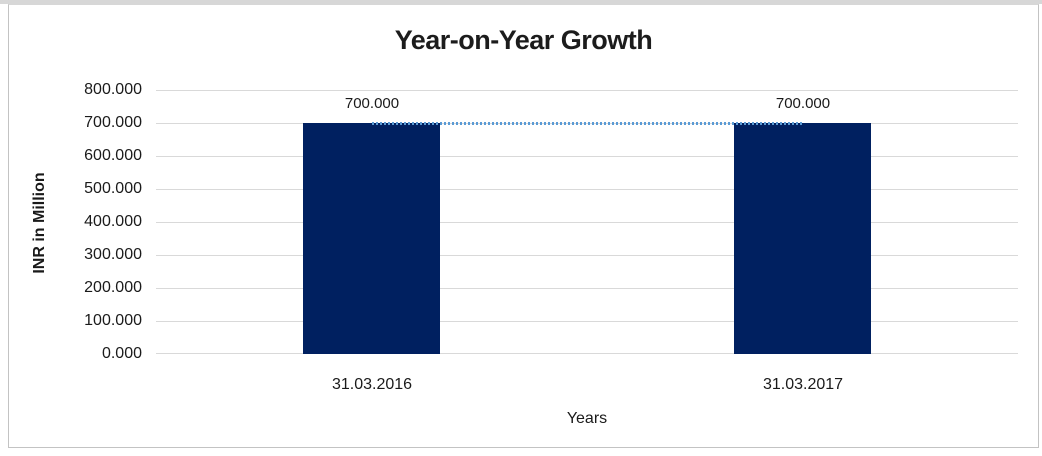 This screenshot has height=456, width=1042. Describe the element at coordinates (113, 188) in the screenshot. I see `y-tick-label: 500.000` at that location.